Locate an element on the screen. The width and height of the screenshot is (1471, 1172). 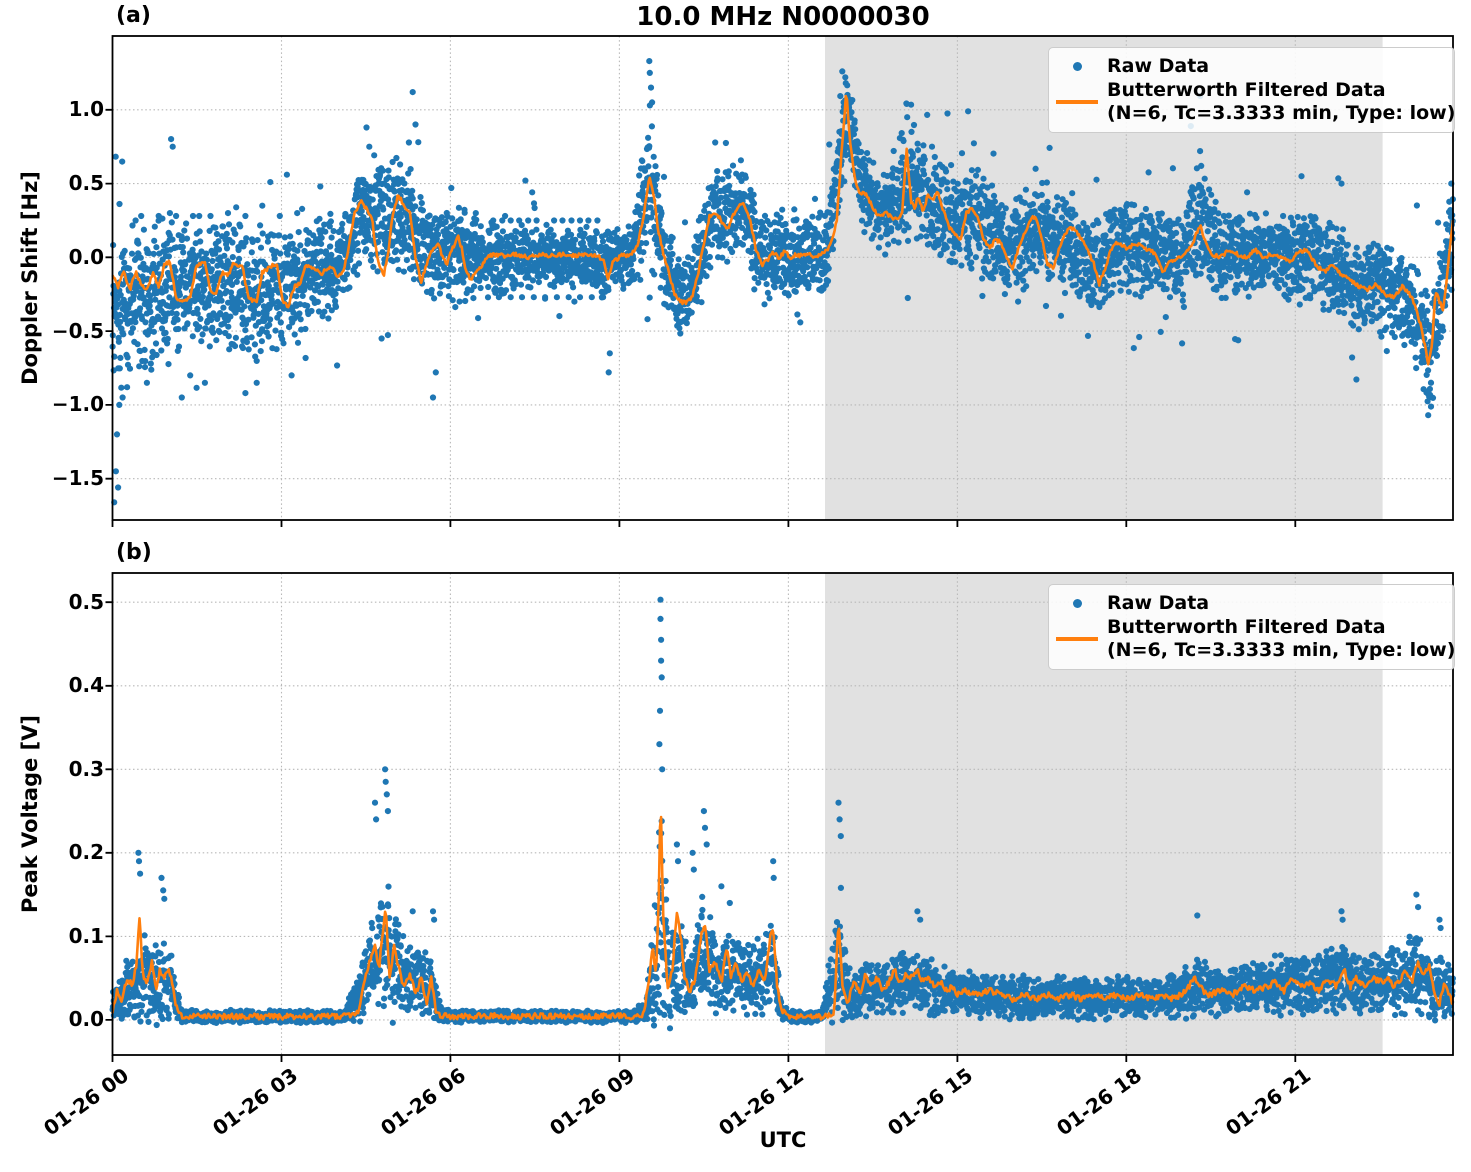
figure-title: 10.0 MHz N0000030 is located at coordinates (783, 17).